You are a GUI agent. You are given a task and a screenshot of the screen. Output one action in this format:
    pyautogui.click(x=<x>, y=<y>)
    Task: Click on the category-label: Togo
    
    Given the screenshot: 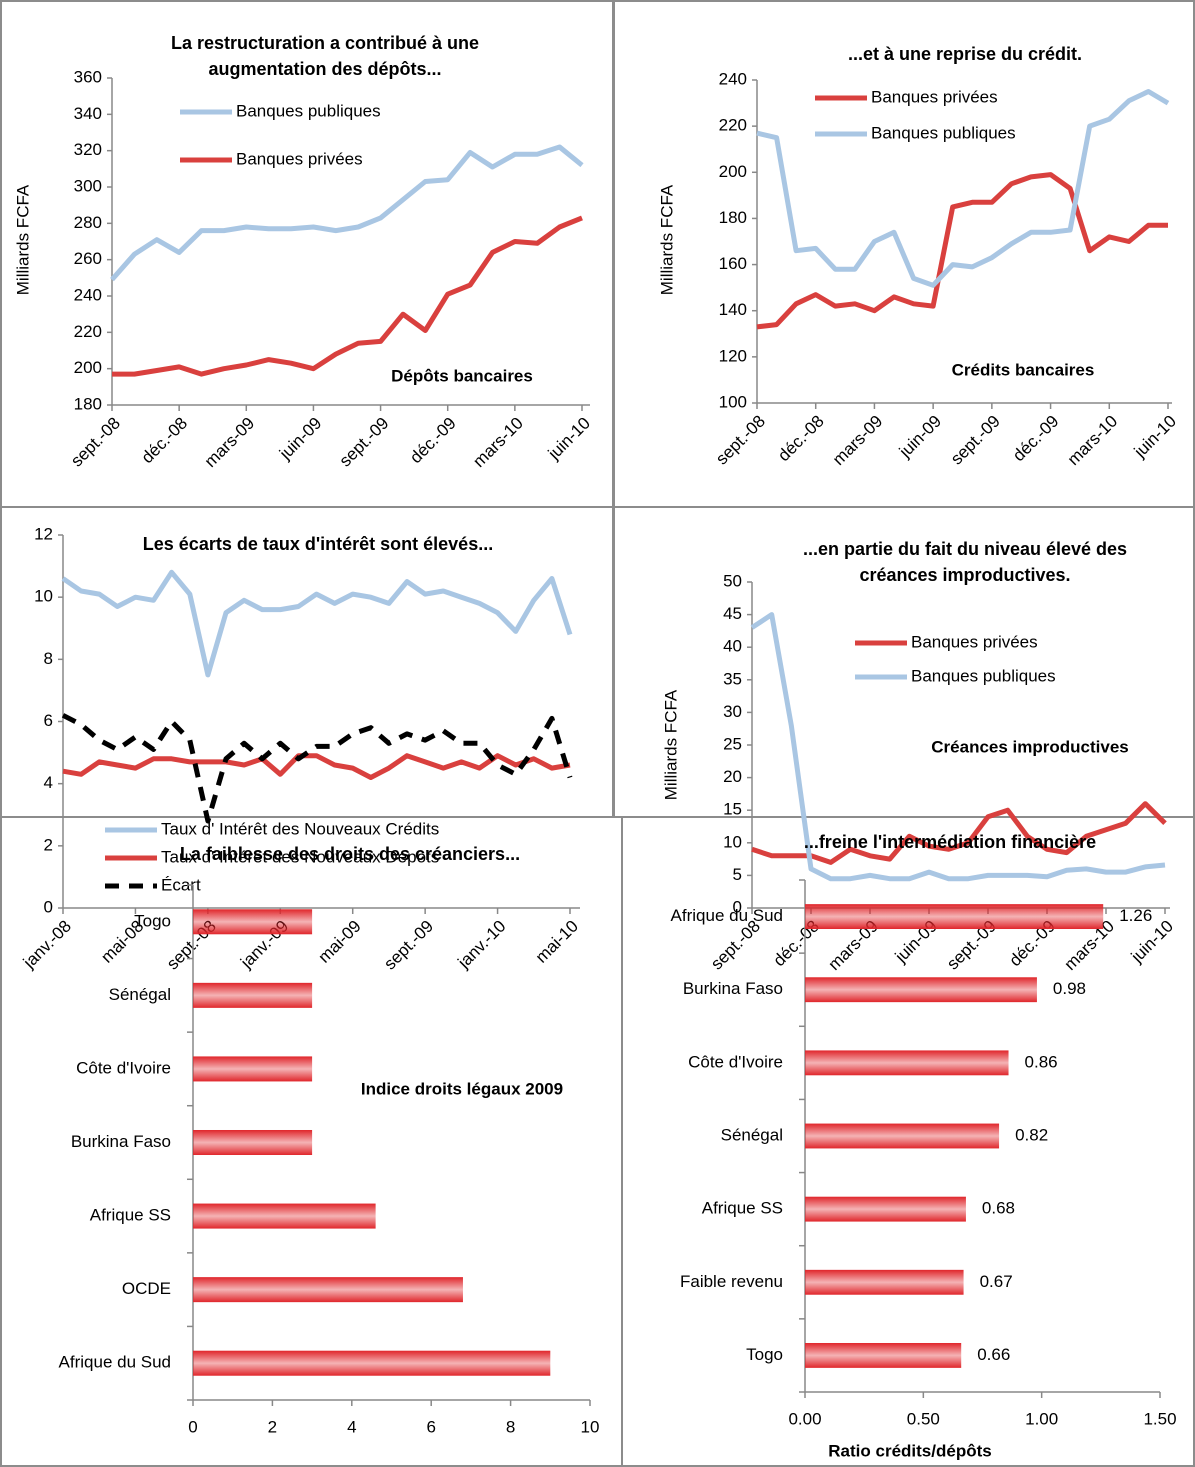 What is the action you would take?
    pyautogui.click(x=764, y=1354)
    